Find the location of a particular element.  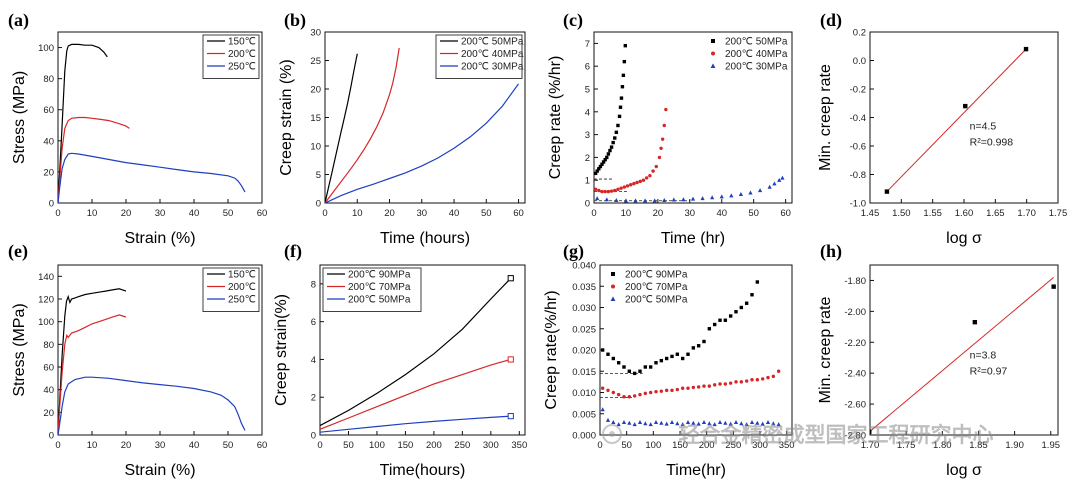

y-tick-label: -0.4 is located at coordinates (858, 118).